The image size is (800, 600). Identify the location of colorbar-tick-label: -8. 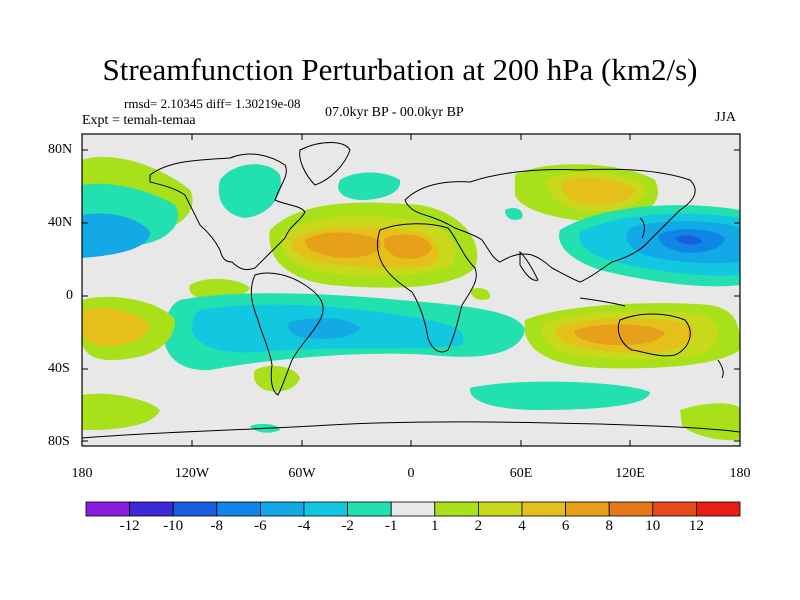
(217, 526).